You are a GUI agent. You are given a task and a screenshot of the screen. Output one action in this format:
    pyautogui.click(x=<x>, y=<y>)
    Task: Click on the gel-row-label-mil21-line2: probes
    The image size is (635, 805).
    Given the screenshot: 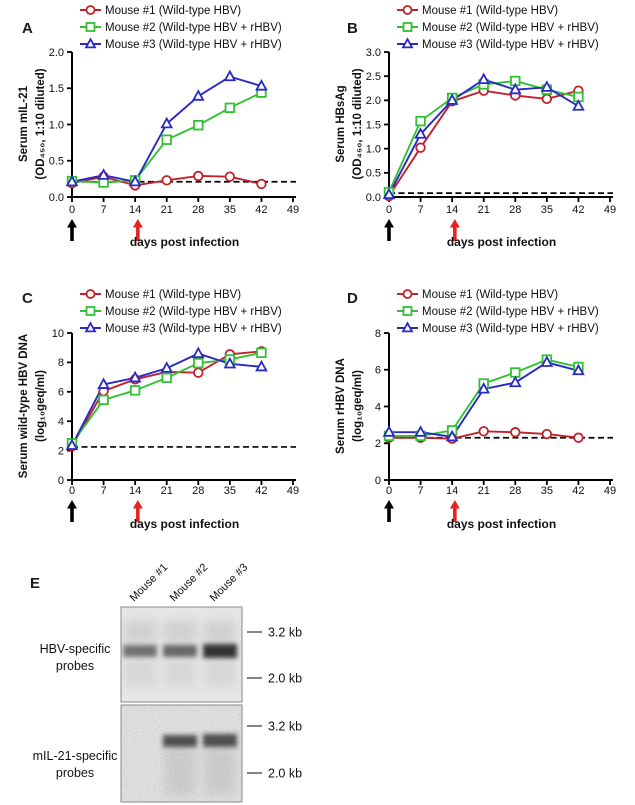 What is the action you would take?
    pyautogui.click(x=75, y=773)
    